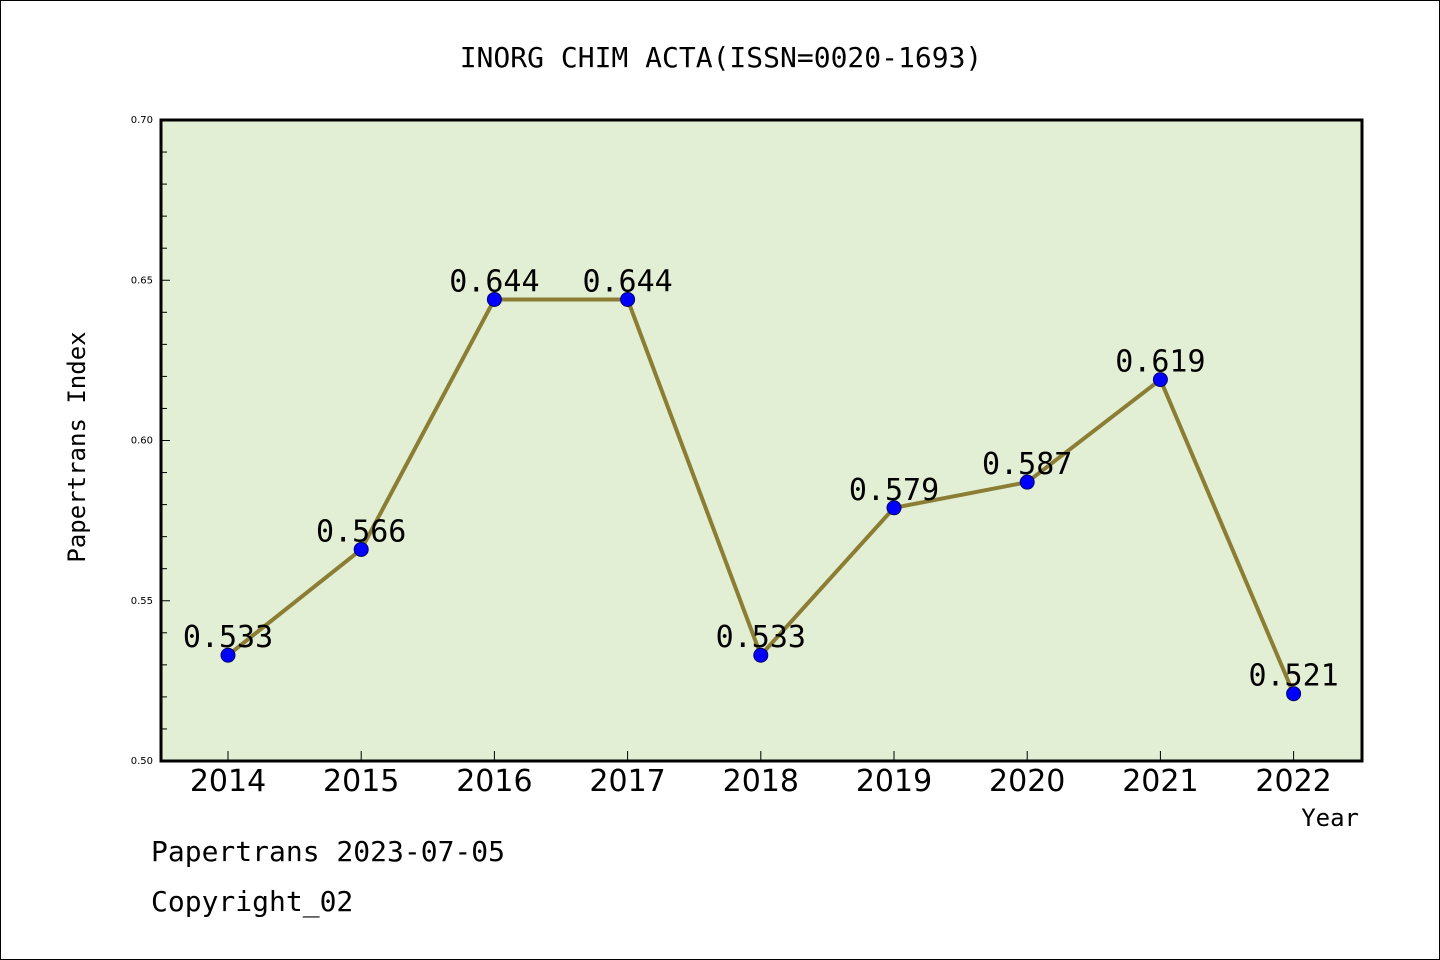  I want to click on data-label: 0.619, so click(1160, 362).